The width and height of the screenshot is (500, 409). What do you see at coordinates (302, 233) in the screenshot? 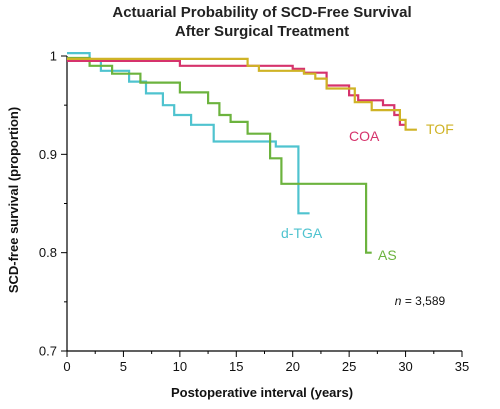
I see `series-label-d-tga: d-TGA` at bounding box center [302, 233].